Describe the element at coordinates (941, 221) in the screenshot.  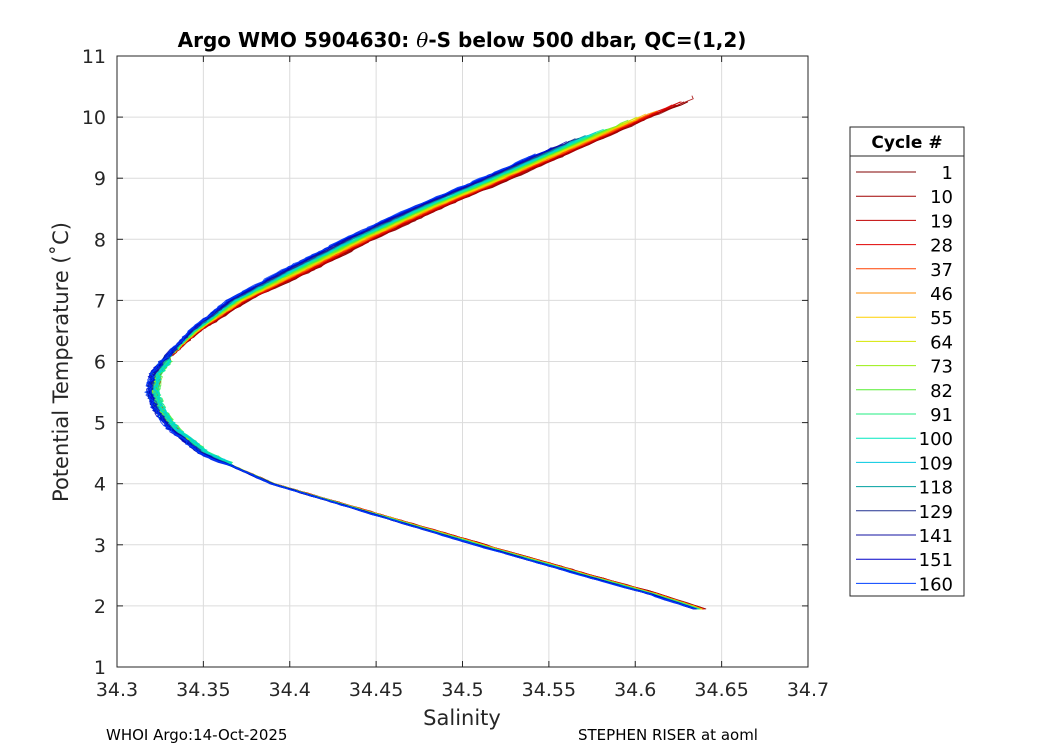
I see `legend-entry-label: 19` at that location.